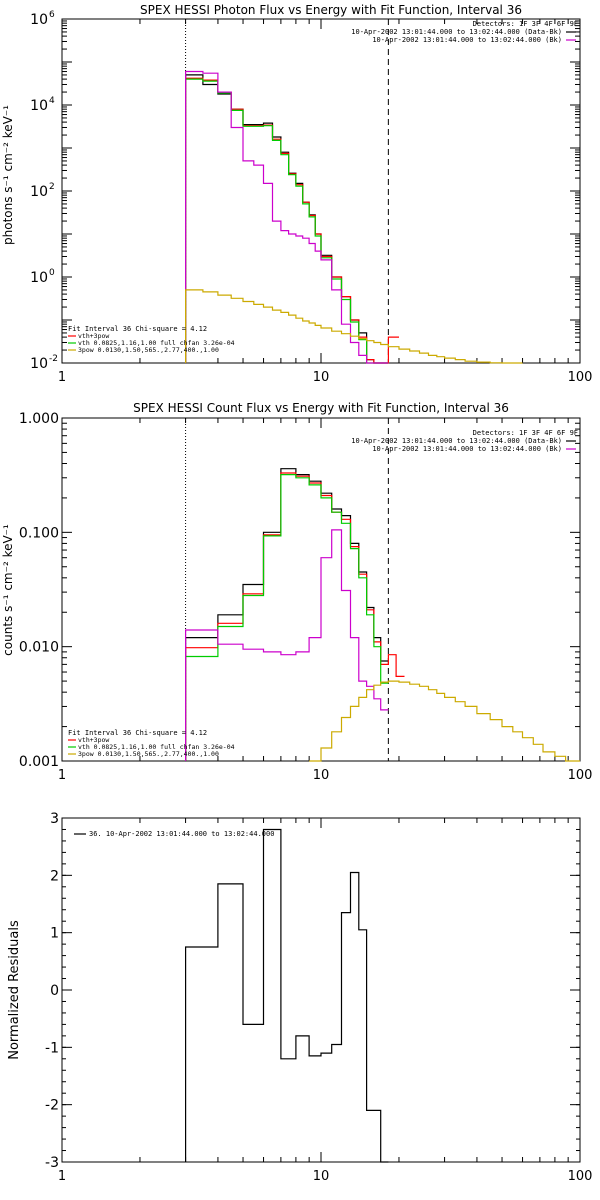  What do you see at coordinates (54, 819) in the screenshot?
I see `y-tick-label: 3` at bounding box center [54, 819].